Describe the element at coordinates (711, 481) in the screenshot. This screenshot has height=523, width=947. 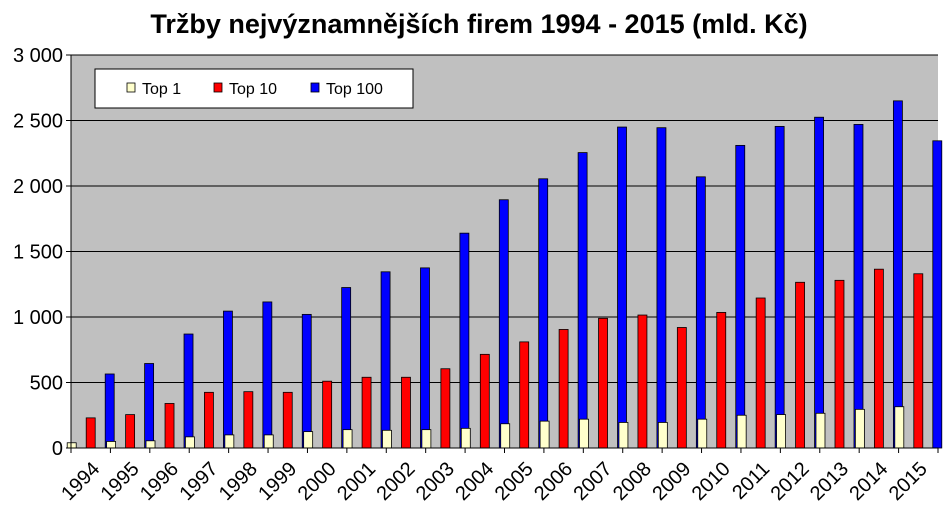
I see `x-tick-label: 2010` at that location.